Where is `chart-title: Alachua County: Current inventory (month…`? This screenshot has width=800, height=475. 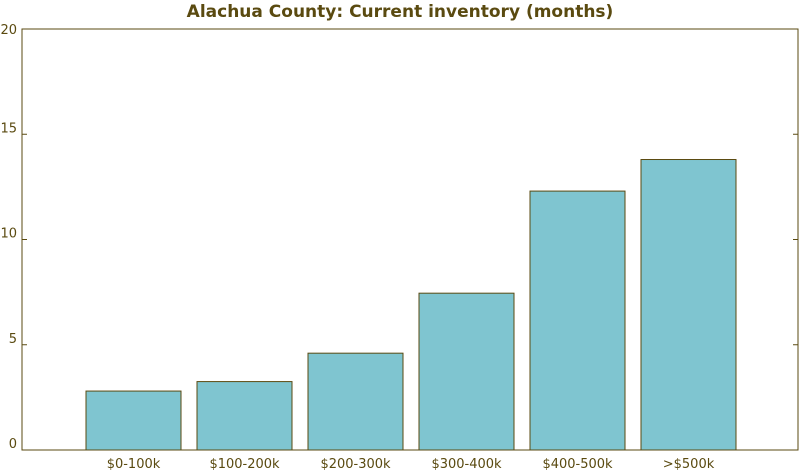 chart-title: Alachua County: Current inventory (month… is located at coordinates (400, 12).